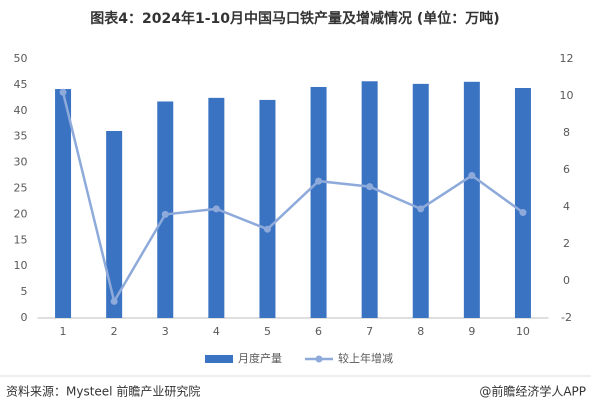 The height and width of the screenshot is (411, 591). Describe the element at coordinates (567, 95) in the screenshot. I see `y2-tick-label: 10` at that location.